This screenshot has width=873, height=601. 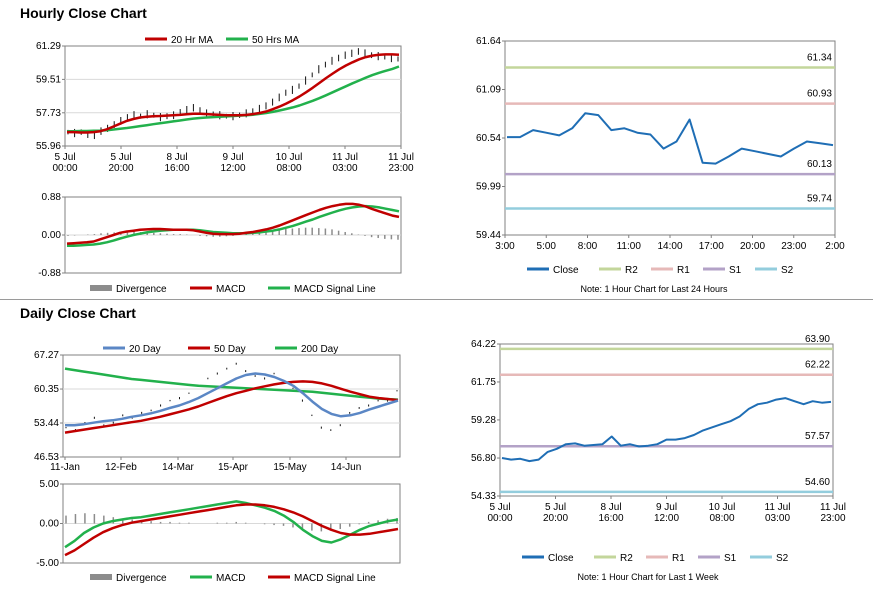 I want to click on weekly-pivot-ytick-label-2: 61.75, so click(x=483, y=382).